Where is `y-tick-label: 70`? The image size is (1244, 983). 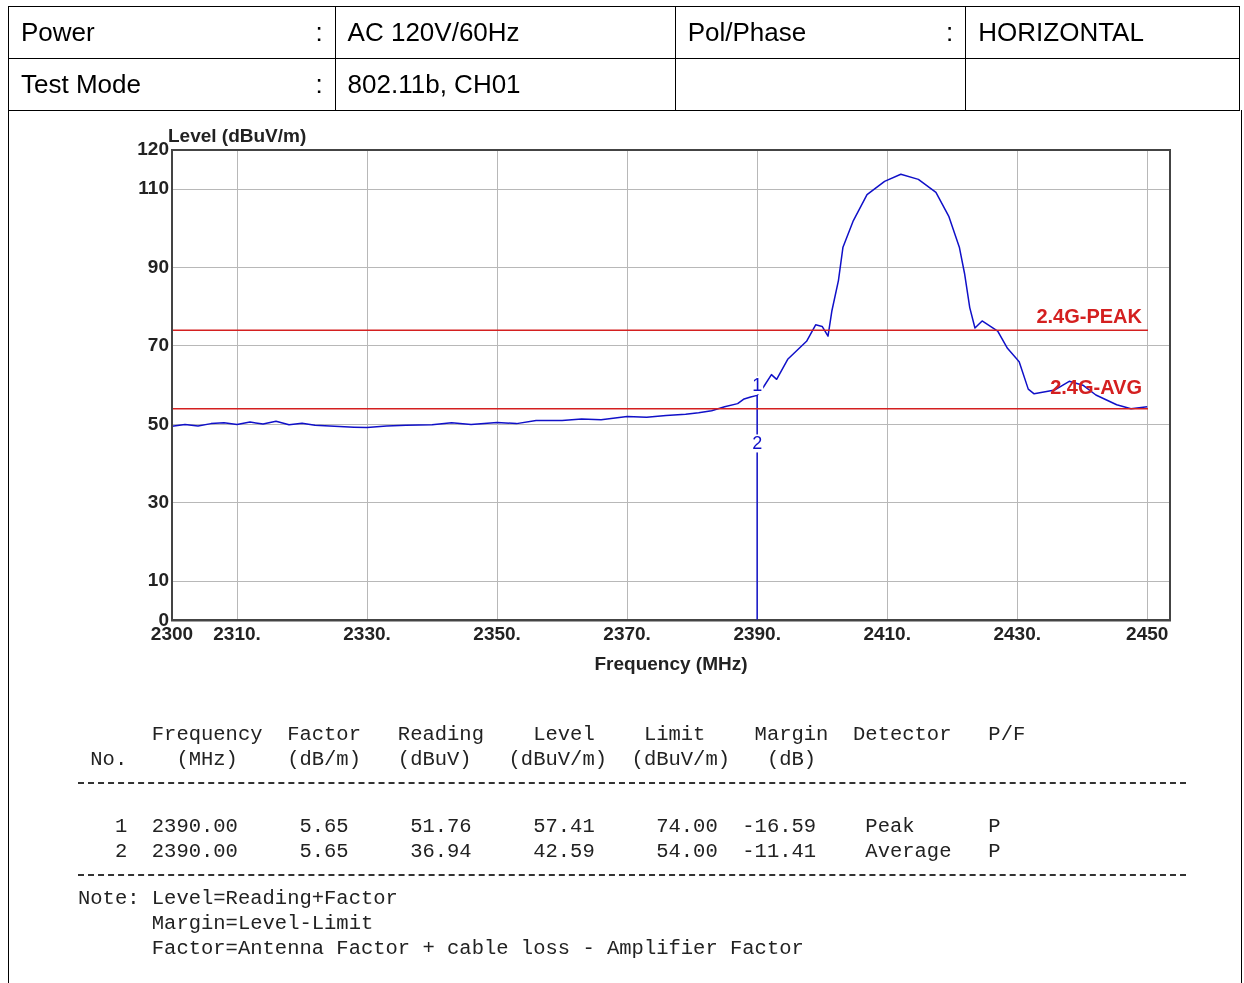
y-tick-label: 70 is located at coordinates (158, 345).